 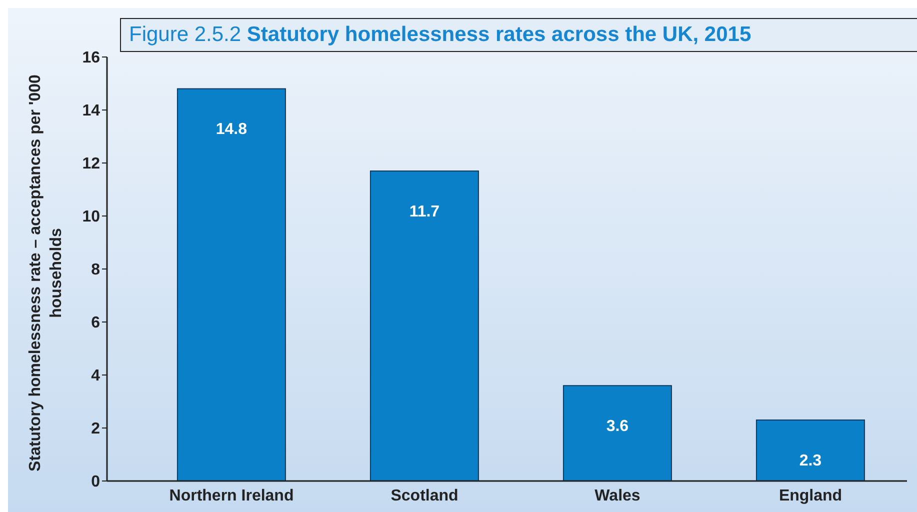 I want to click on y-tick-label: 6, so click(x=95, y=323).